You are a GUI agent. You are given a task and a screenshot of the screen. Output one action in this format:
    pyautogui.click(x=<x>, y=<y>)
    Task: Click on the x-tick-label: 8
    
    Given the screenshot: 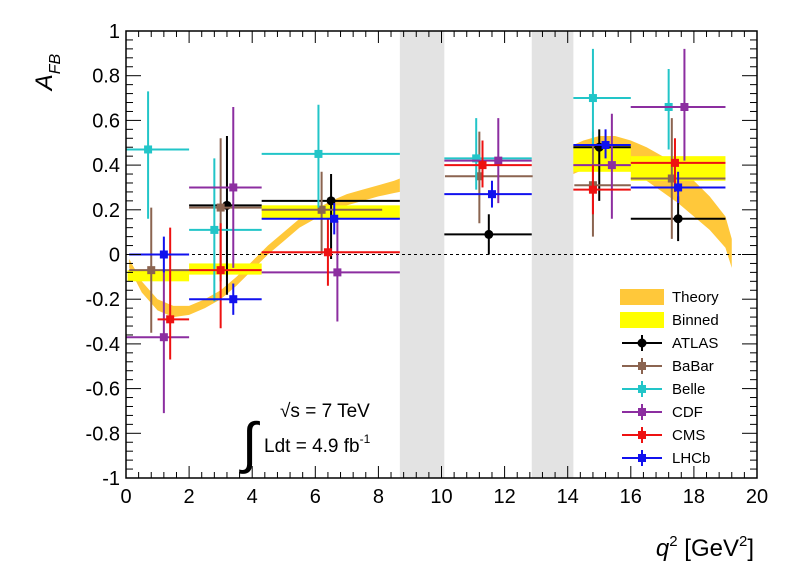 What is the action you would take?
    pyautogui.click(x=378, y=497)
    